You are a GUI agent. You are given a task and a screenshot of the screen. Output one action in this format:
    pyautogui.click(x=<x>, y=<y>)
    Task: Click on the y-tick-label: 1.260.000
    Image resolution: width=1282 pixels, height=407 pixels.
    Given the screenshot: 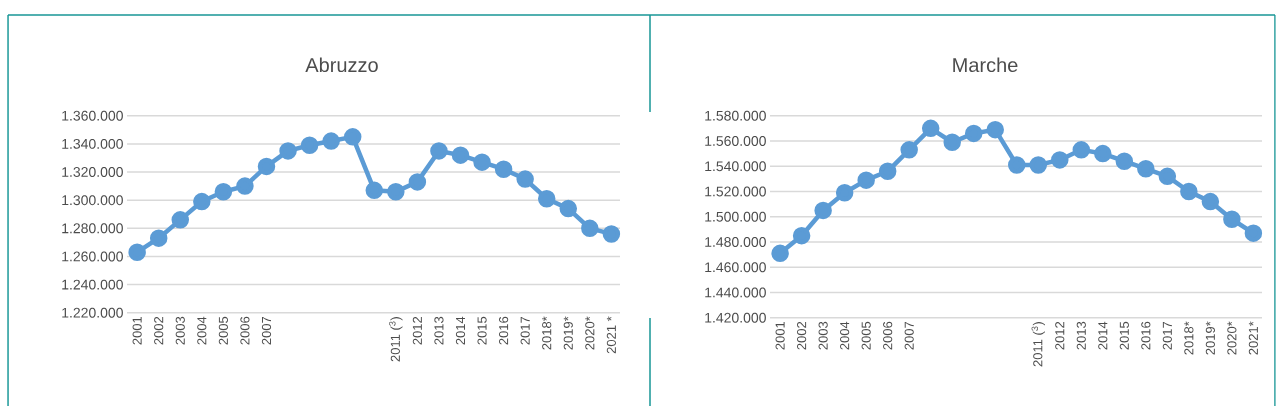 What is the action you would take?
    pyautogui.click(x=92, y=256)
    